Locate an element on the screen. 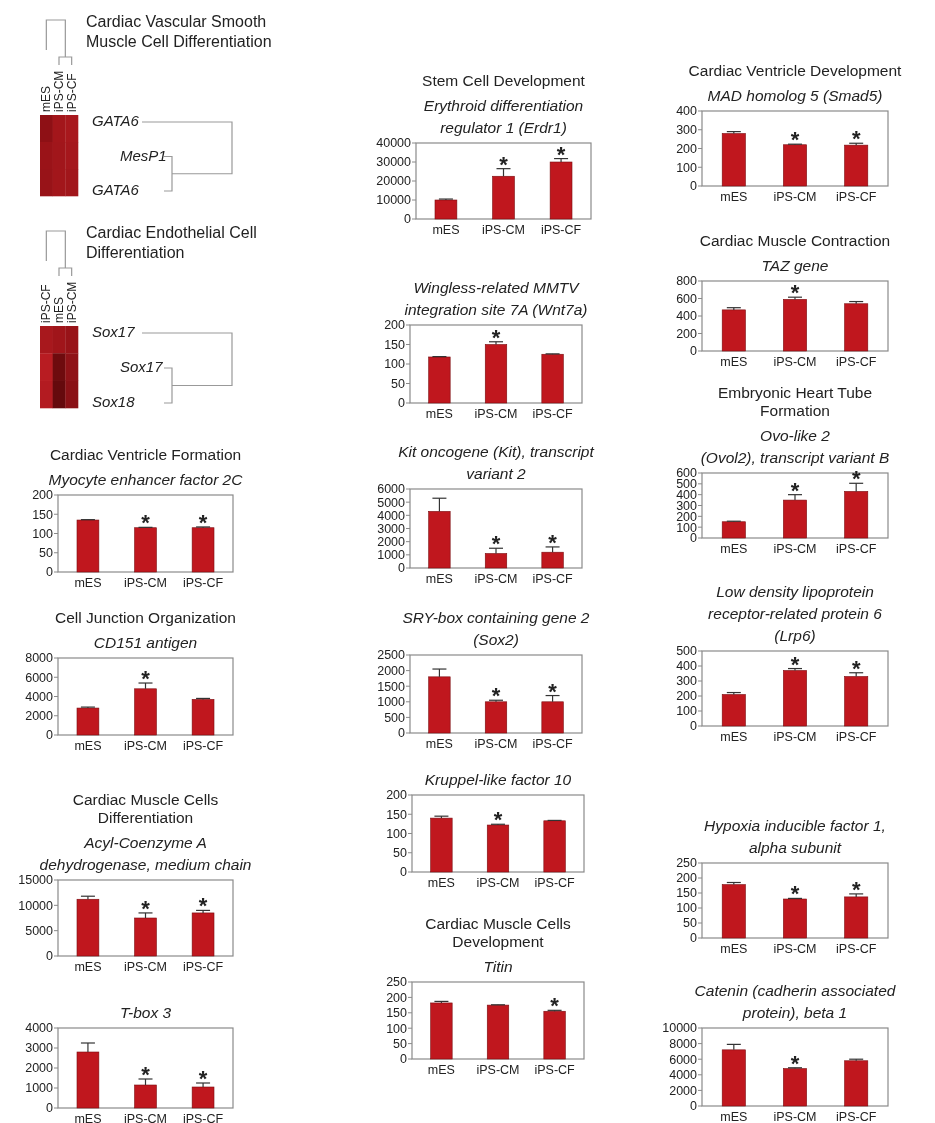  y-tick-label: 50 is located at coordinates (46, 553).